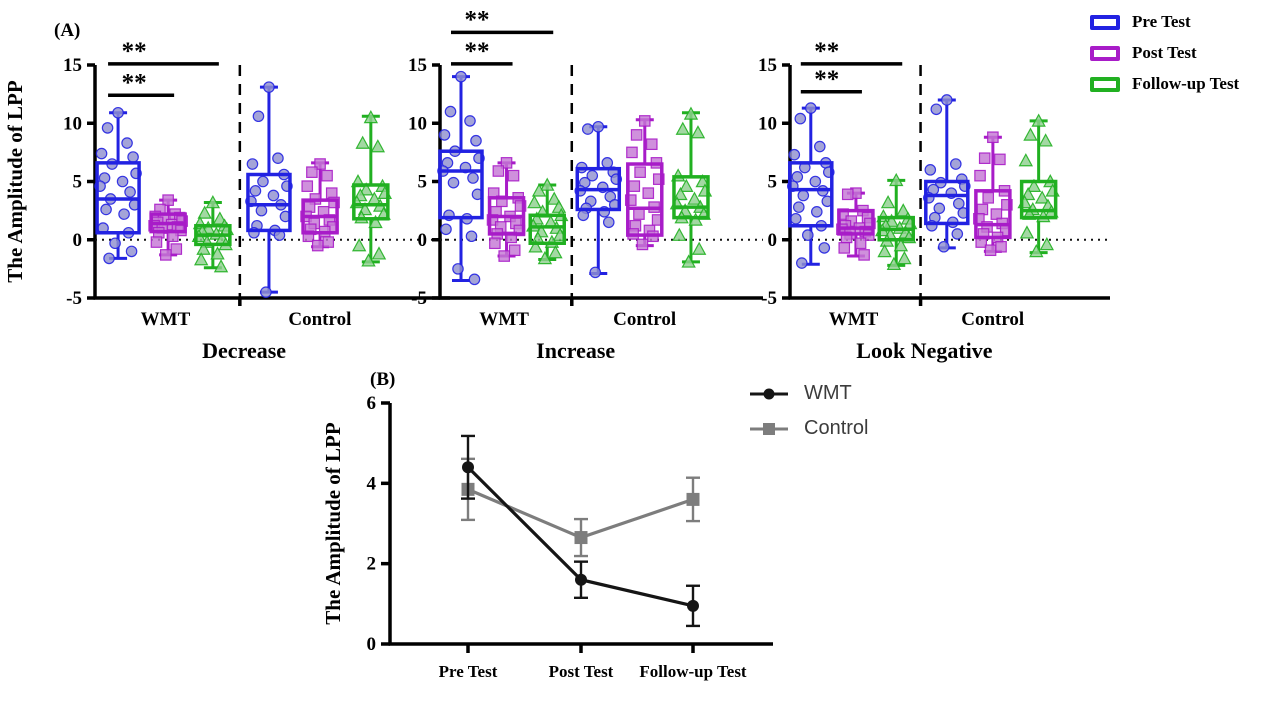 This screenshot has width=1268, height=705. Describe the element at coordinates (67, 30) in the screenshot. I see `panel-a-label: (A)` at that location.